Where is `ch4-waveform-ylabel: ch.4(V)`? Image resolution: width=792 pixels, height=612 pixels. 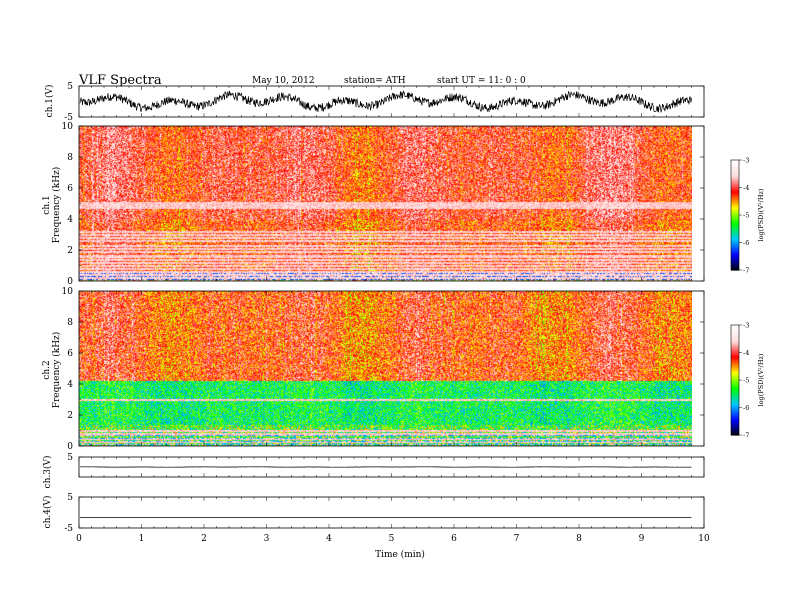 ch4-waveform-ylabel: ch.4(V) is located at coordinates (47, 512).